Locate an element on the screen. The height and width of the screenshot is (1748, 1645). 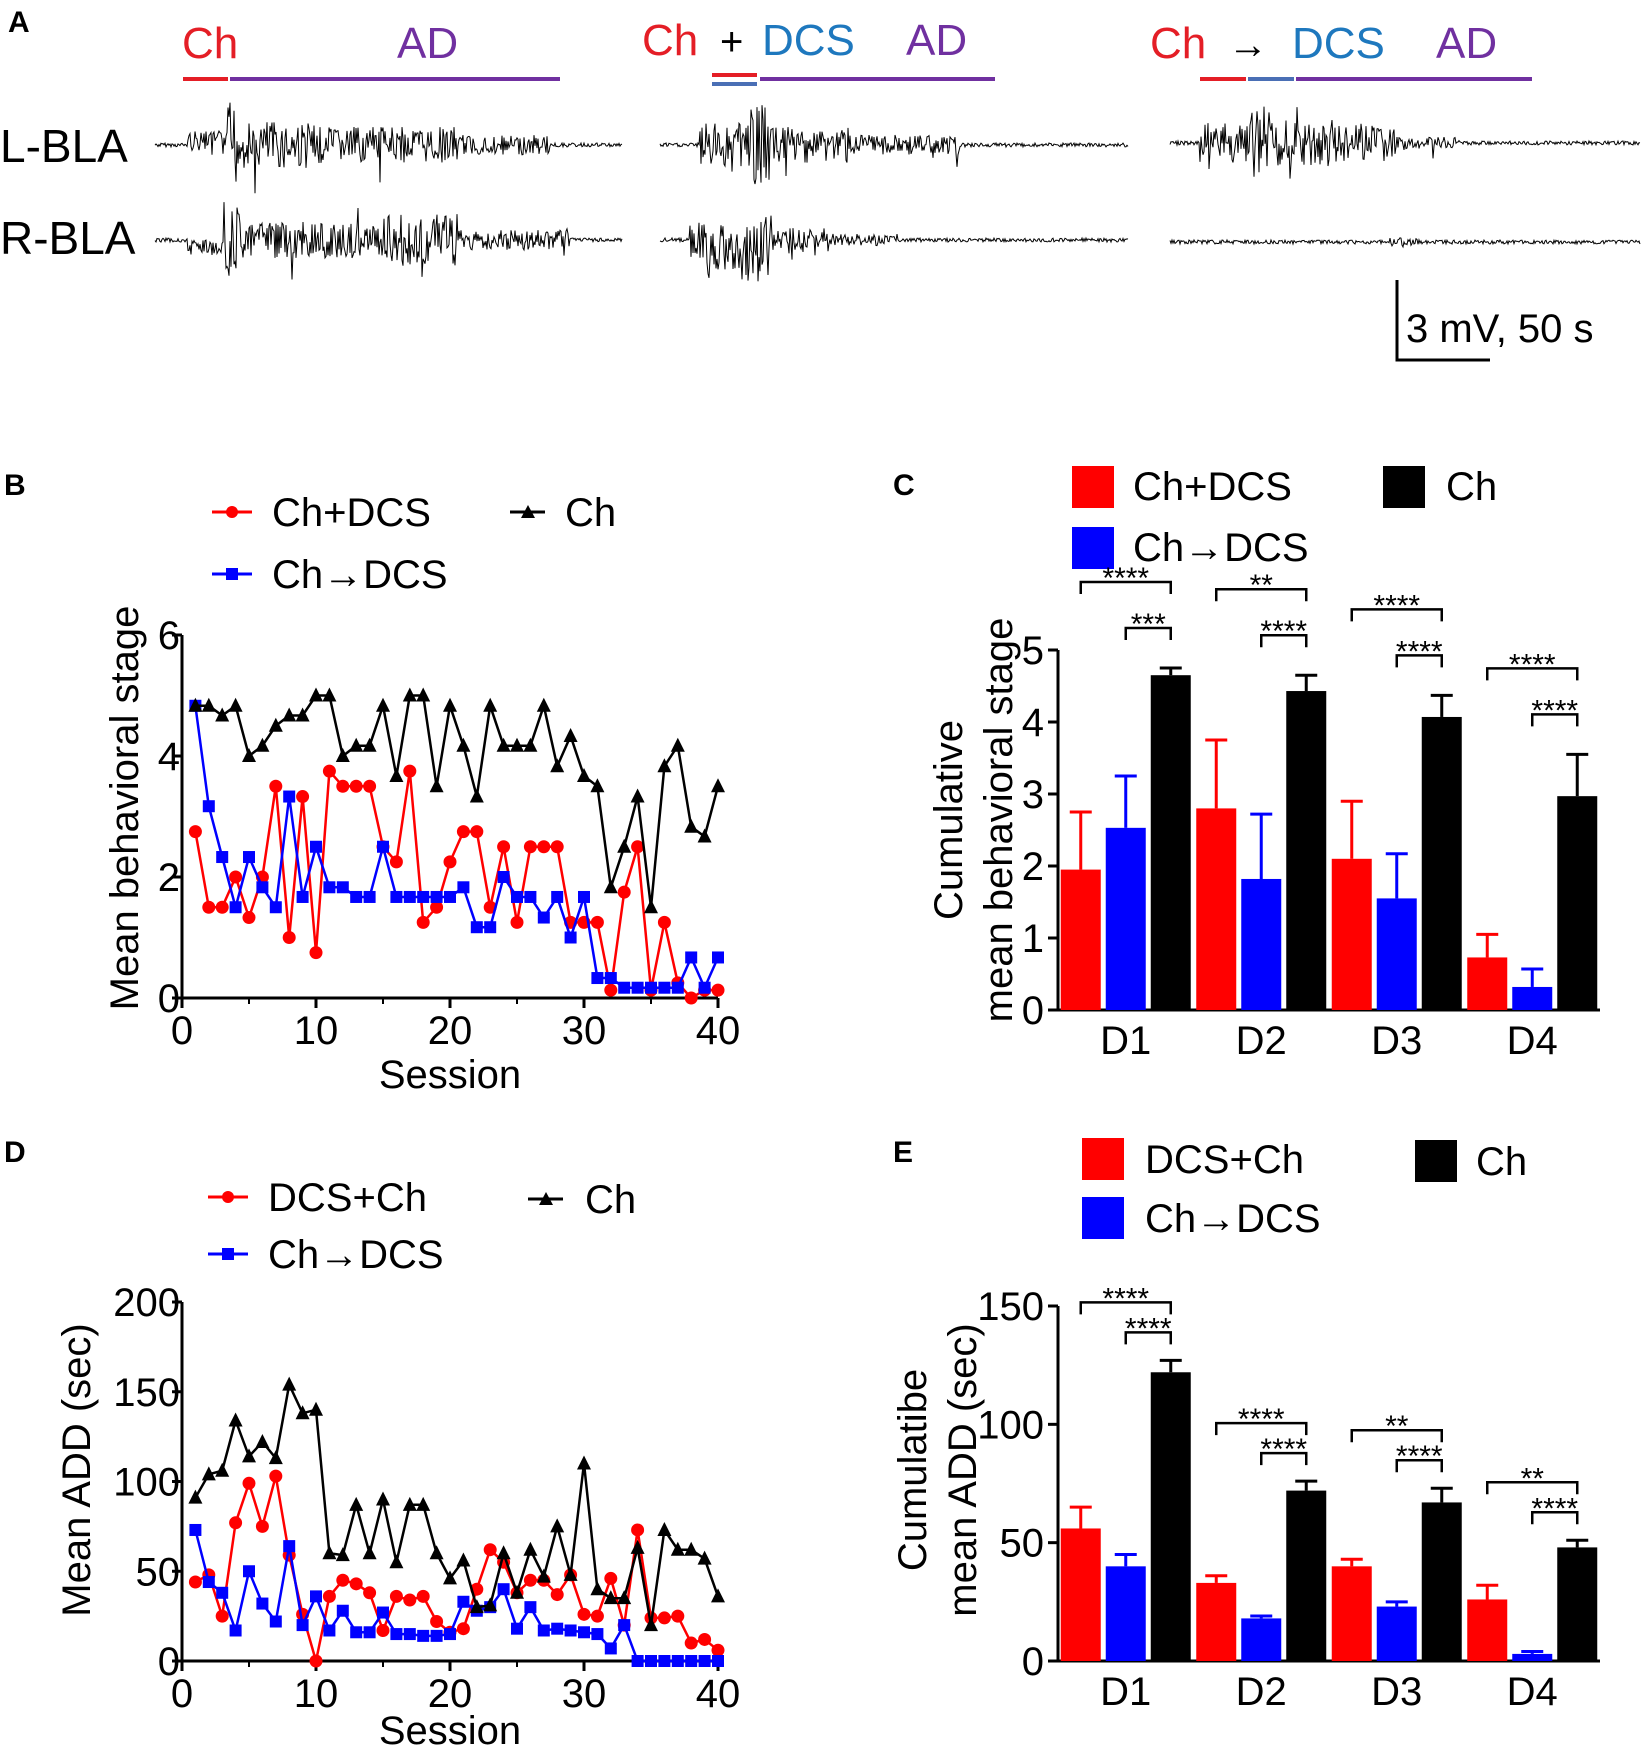
chart-e-sig-outer-label-3: ** is located at coordinates (1533, 1478).